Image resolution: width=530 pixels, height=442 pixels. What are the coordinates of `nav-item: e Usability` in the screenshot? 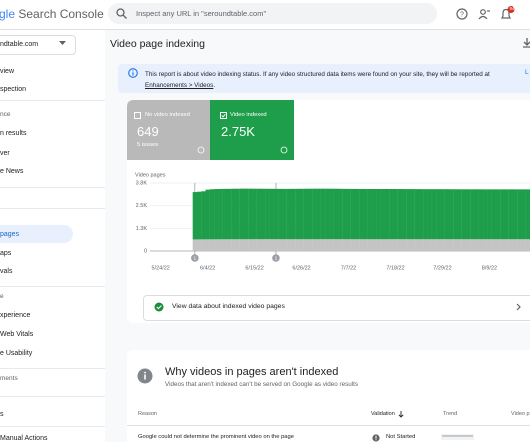 It's located at (16, 353).